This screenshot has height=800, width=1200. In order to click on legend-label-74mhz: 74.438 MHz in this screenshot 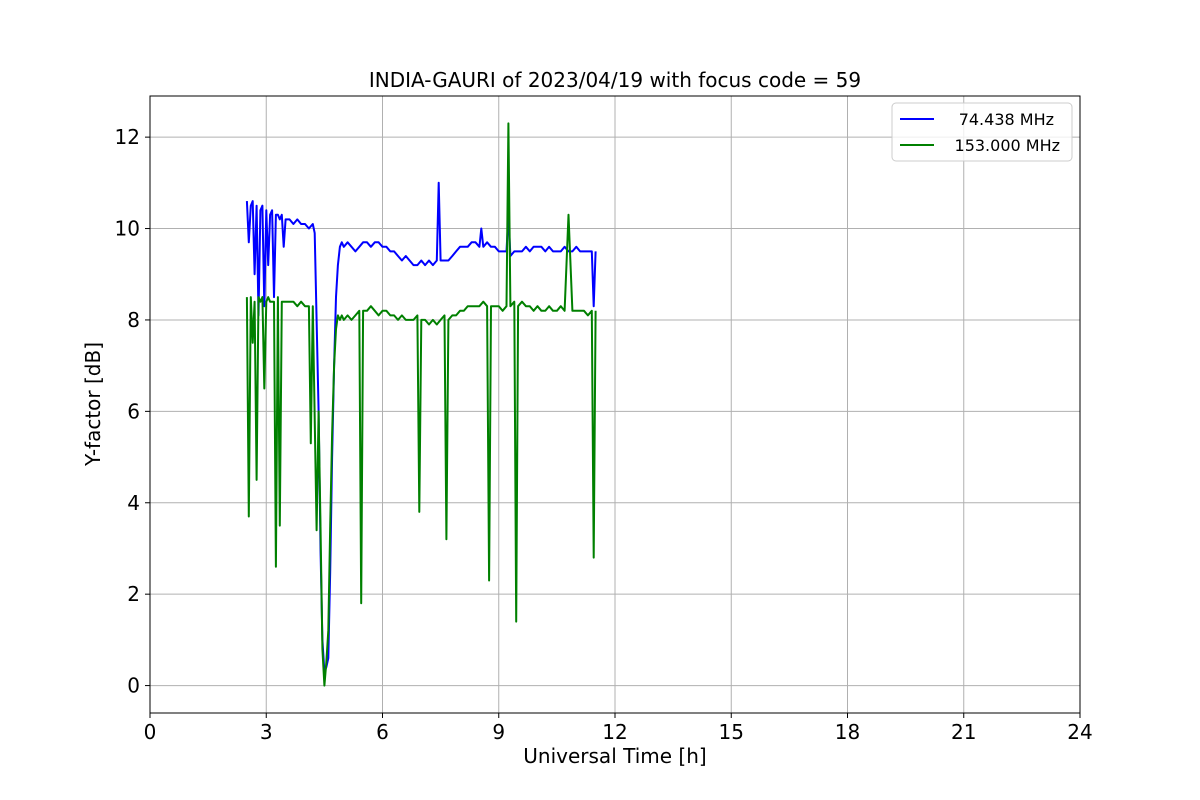, I will do `click(1006, 119)`.